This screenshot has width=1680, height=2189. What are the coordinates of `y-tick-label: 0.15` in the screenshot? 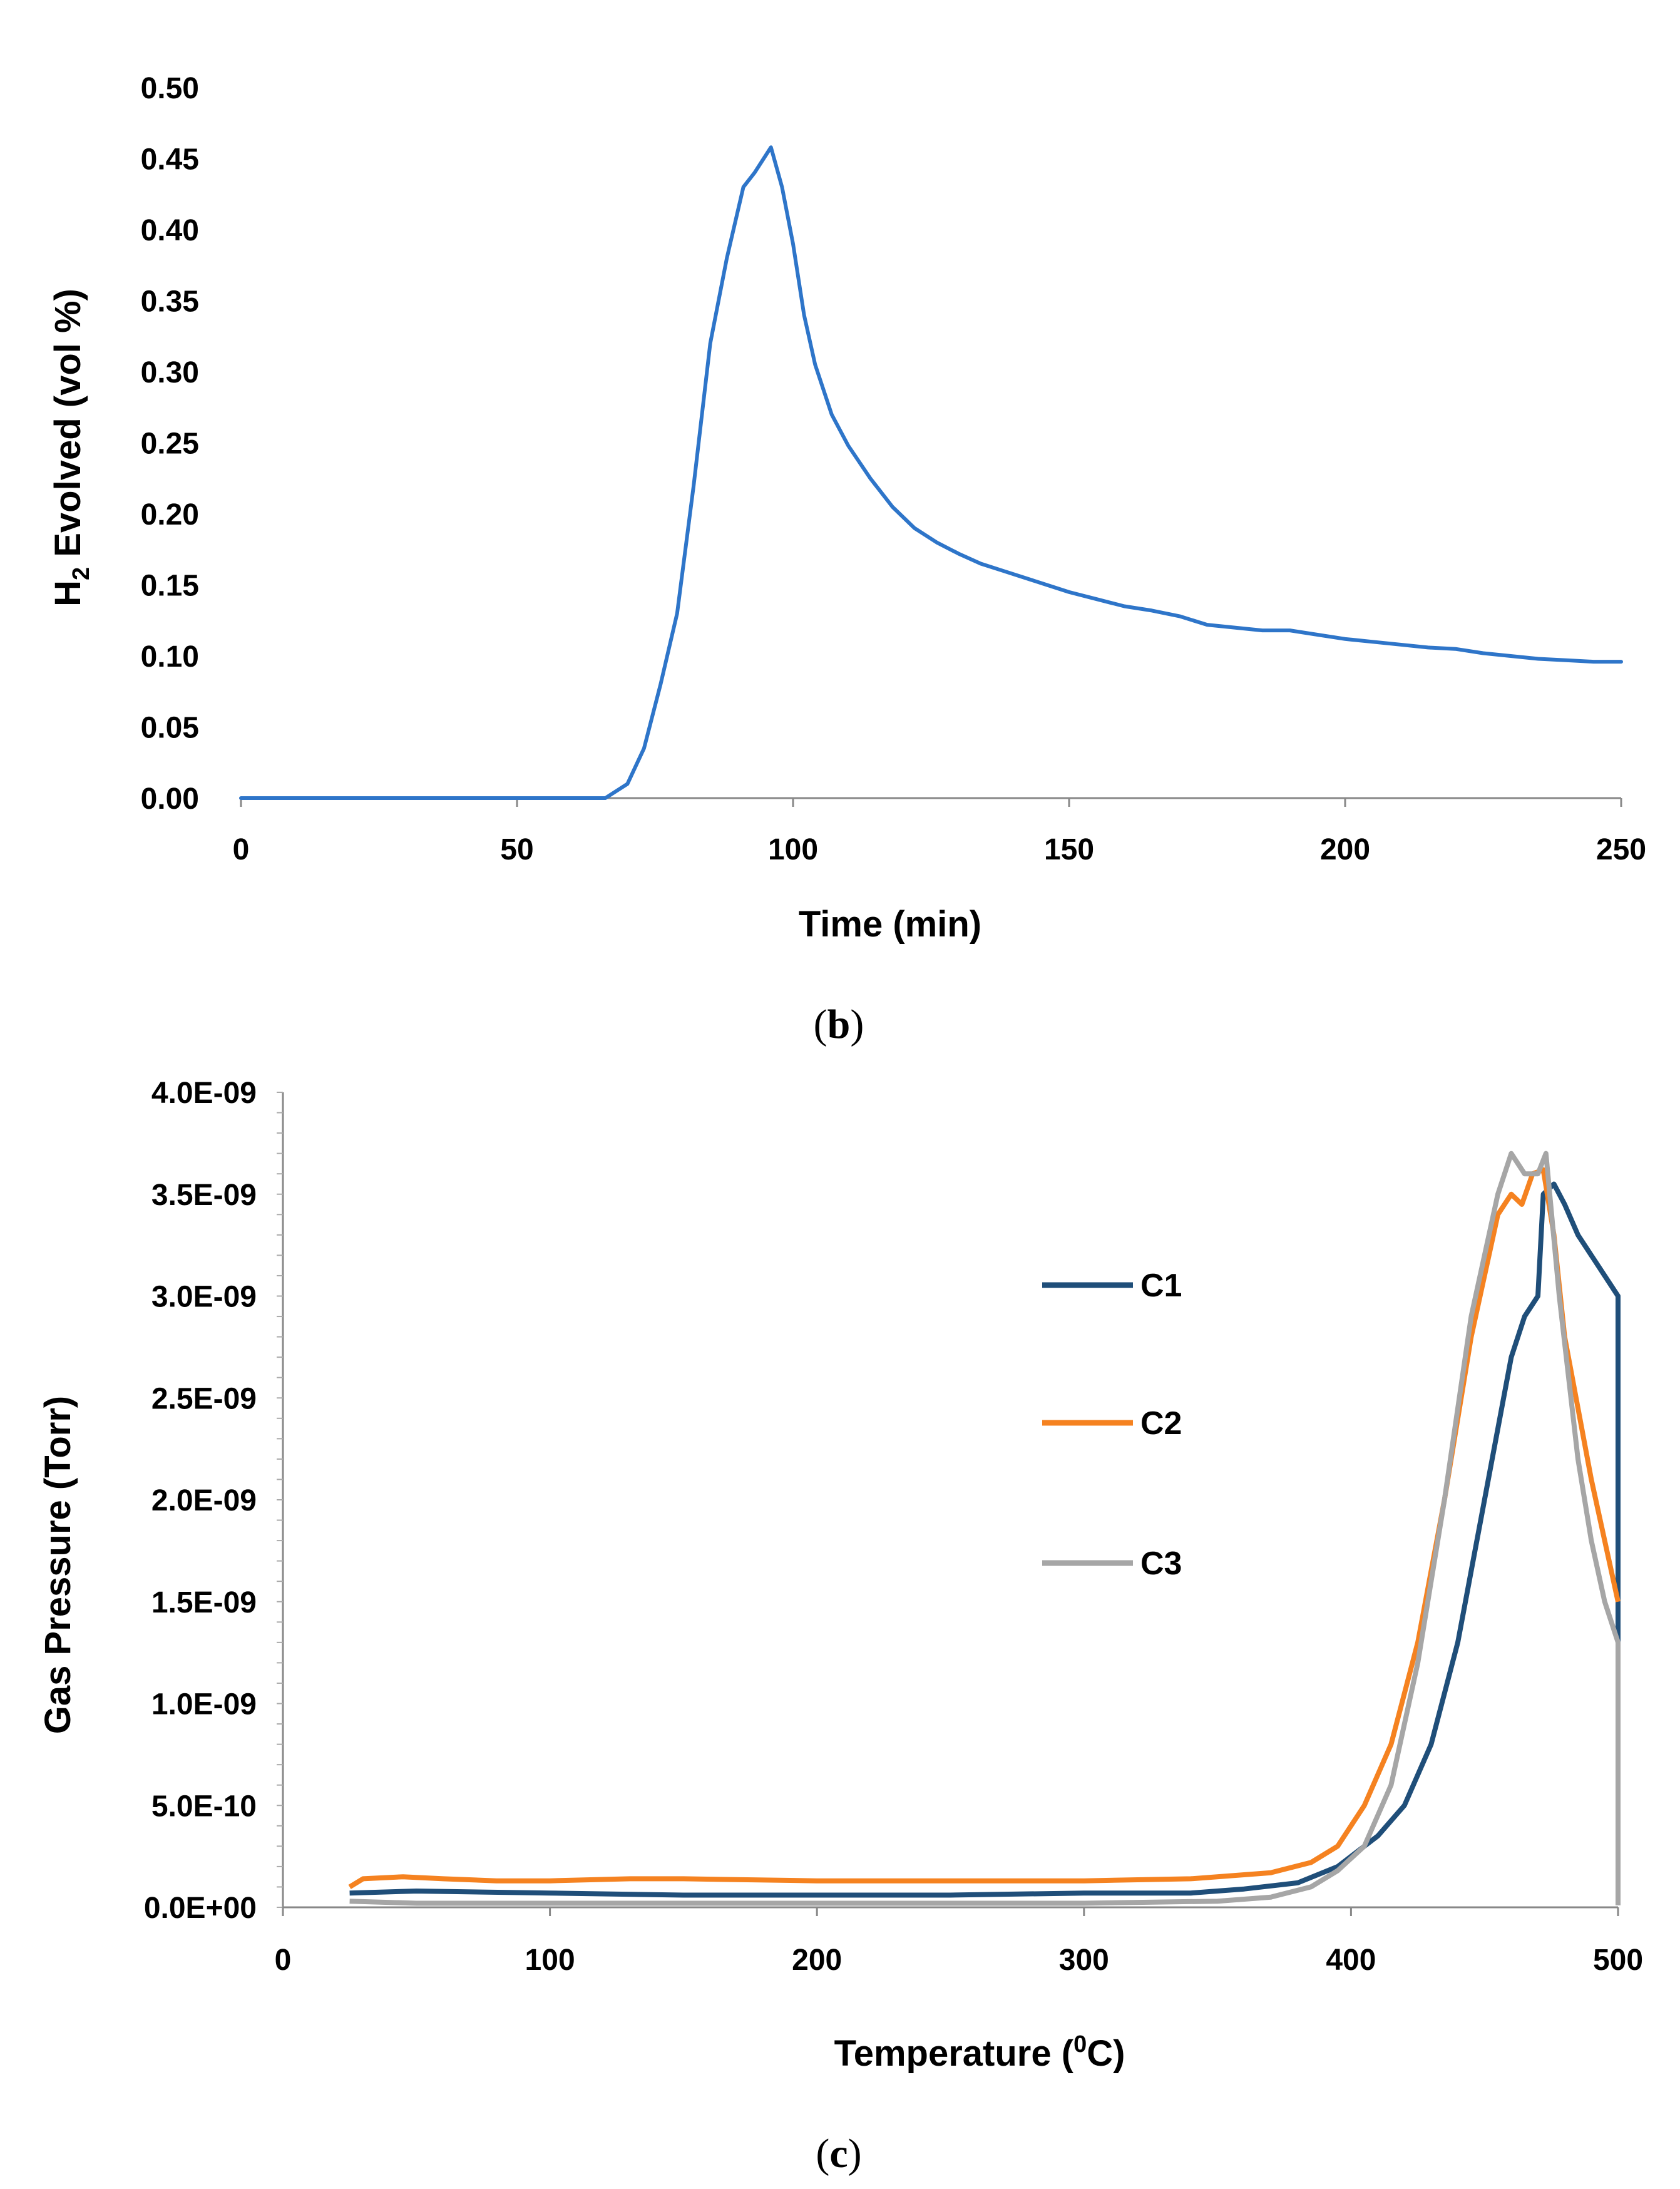 It's located at (170, 586).